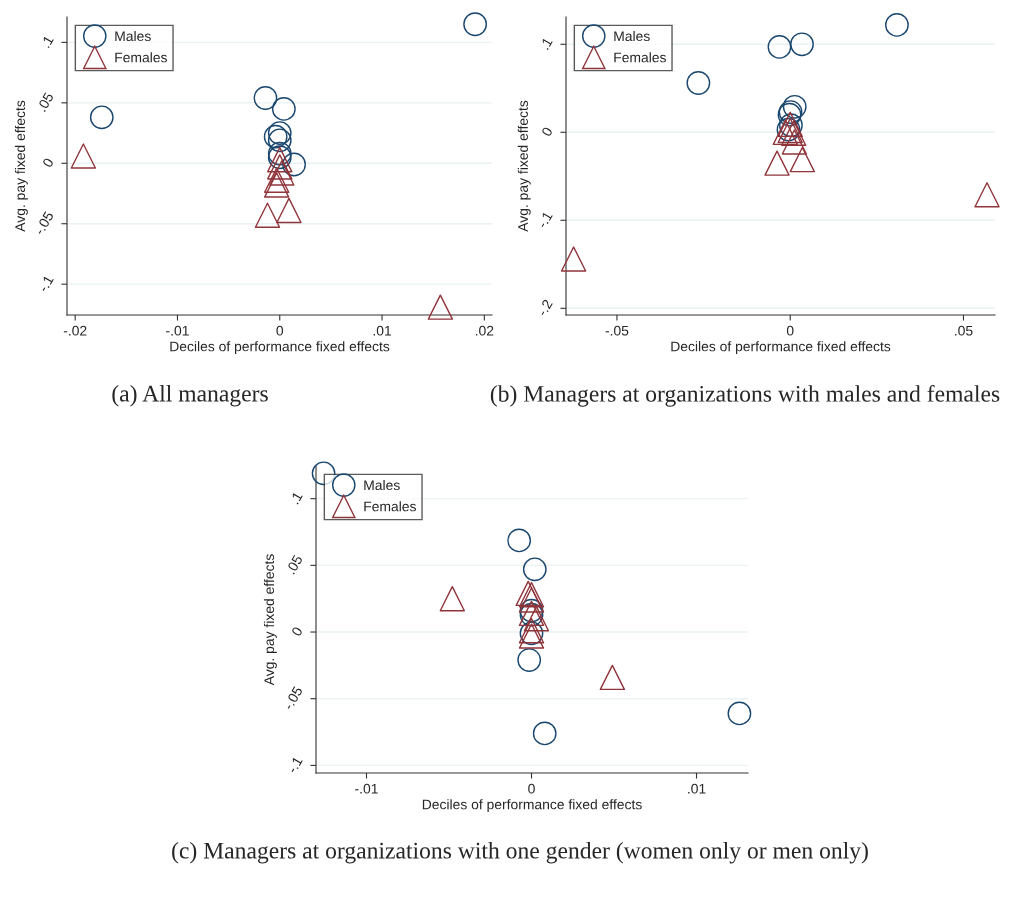 The width and height of the screenshot is (1011, 911). What do you see at coordinates (964, 330) in the screenshot?
I see `x-tick-label: .05` at bounding box center [964, 330].